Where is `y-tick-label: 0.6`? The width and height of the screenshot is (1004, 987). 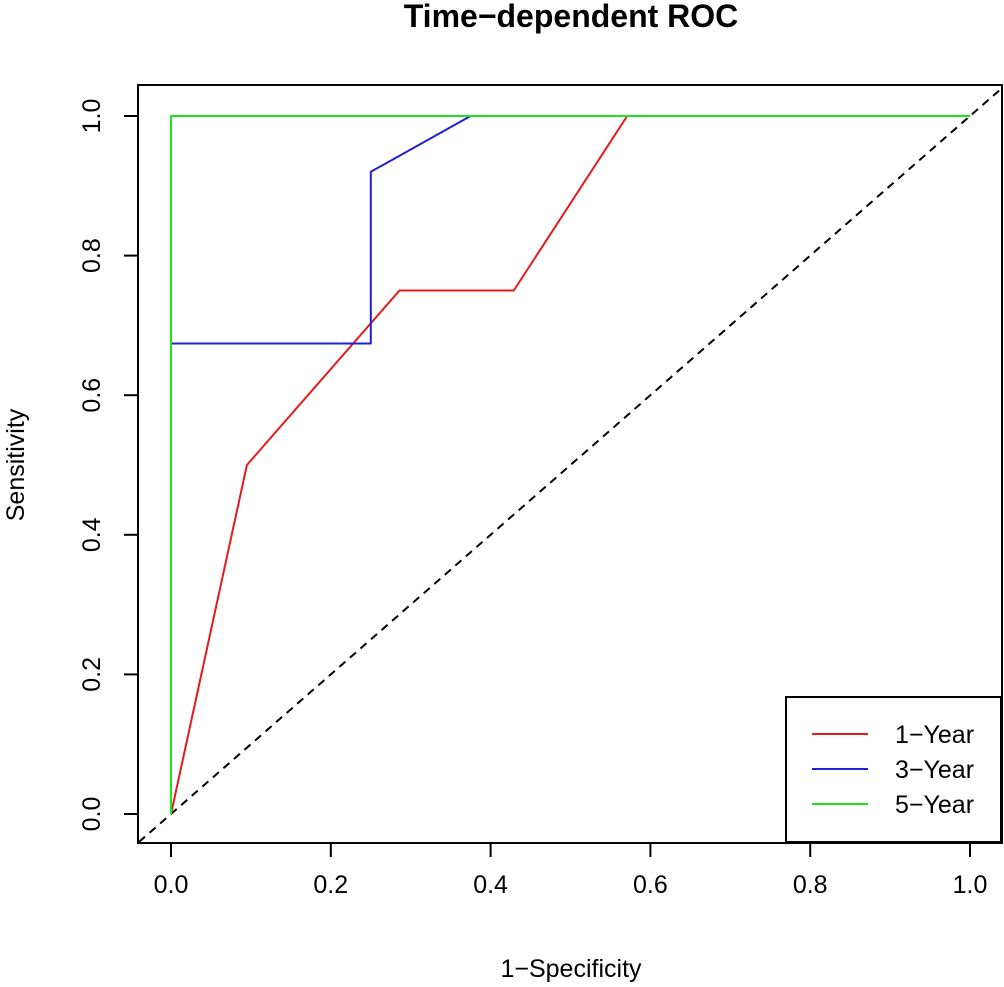
y-tick-label: 0.6 is located at coordinates (92, 395).